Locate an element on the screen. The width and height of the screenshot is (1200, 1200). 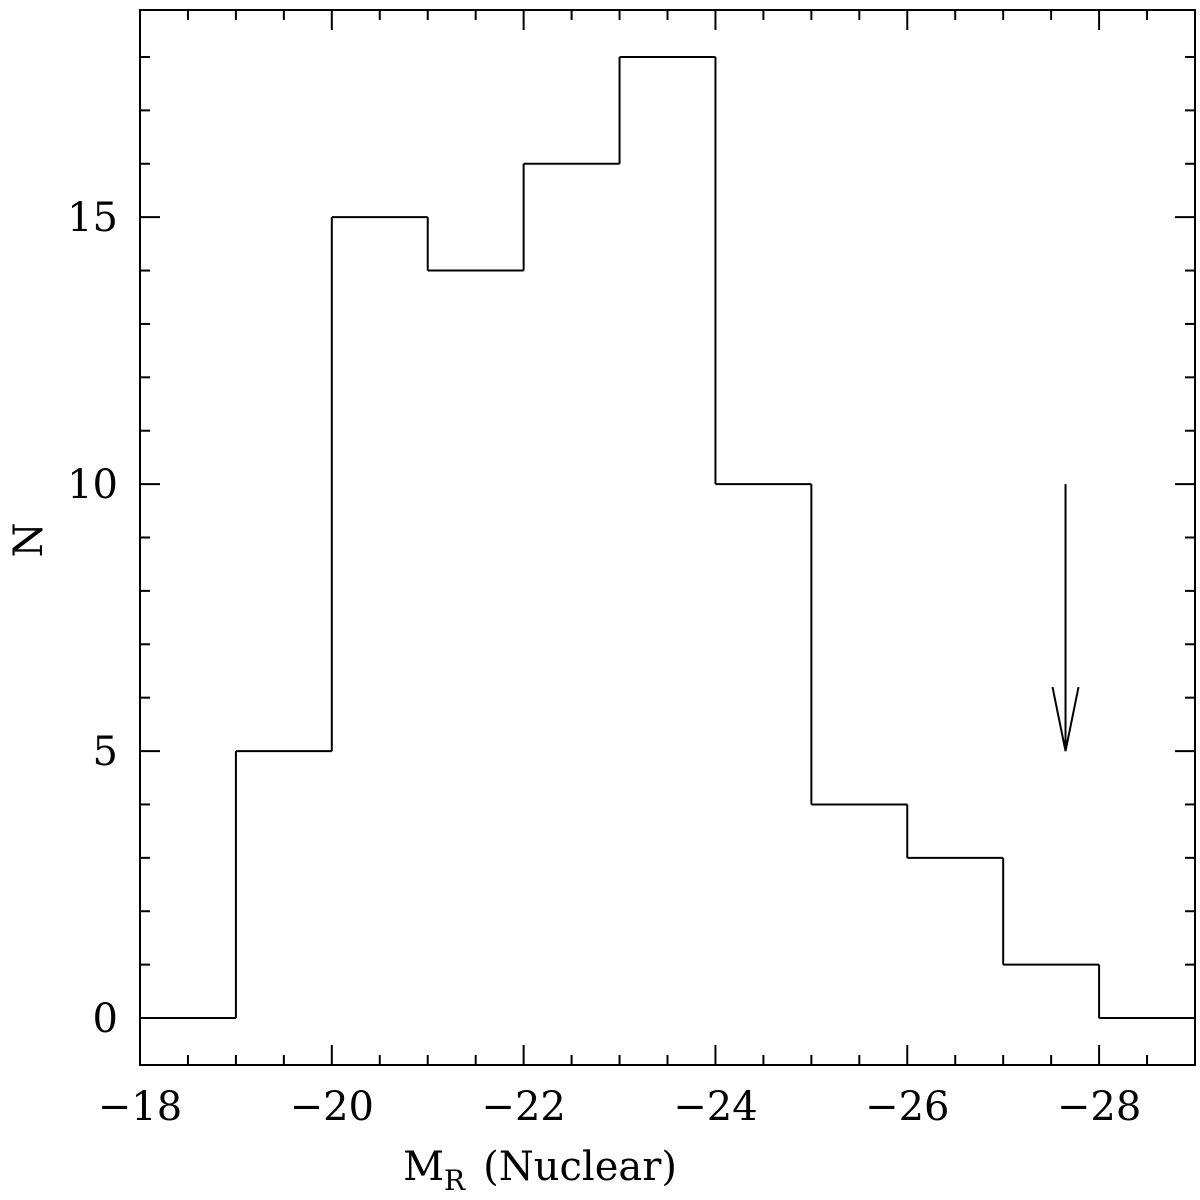
x-tick-label: −18 is located at coordinates (140, 1107).